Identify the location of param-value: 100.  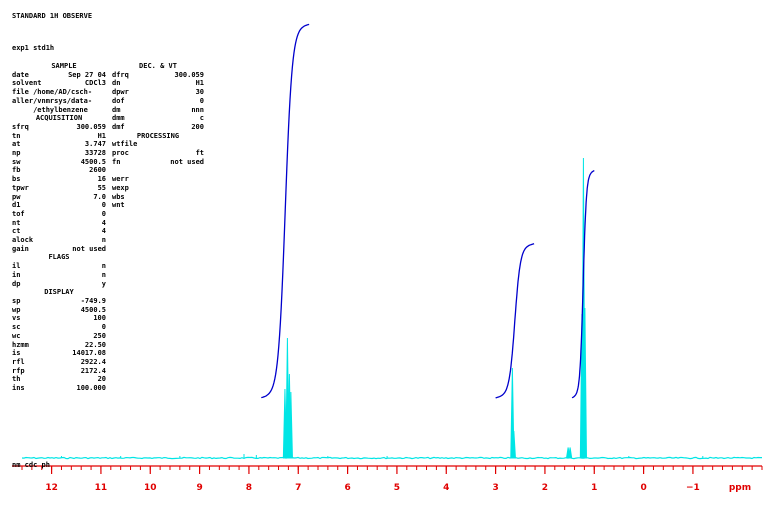
(99, 318).